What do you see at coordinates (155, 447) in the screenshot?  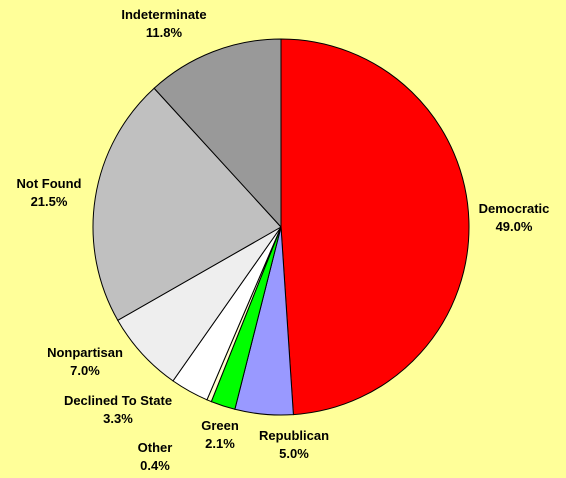 I see `slice-label: Other` at bounding box center [155, 447].